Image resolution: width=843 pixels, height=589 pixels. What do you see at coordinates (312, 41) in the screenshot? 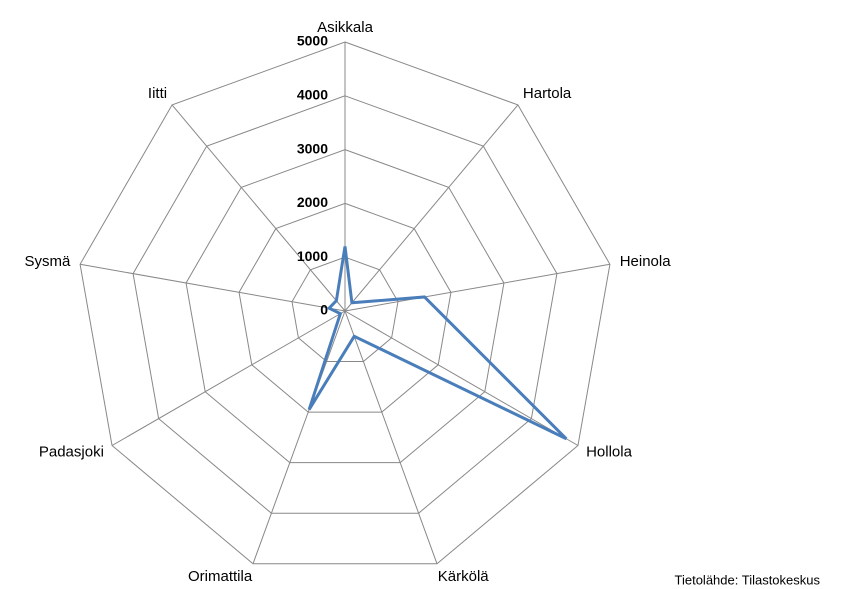
I see `tick-label: 5000` at bounding box center [312, 41].